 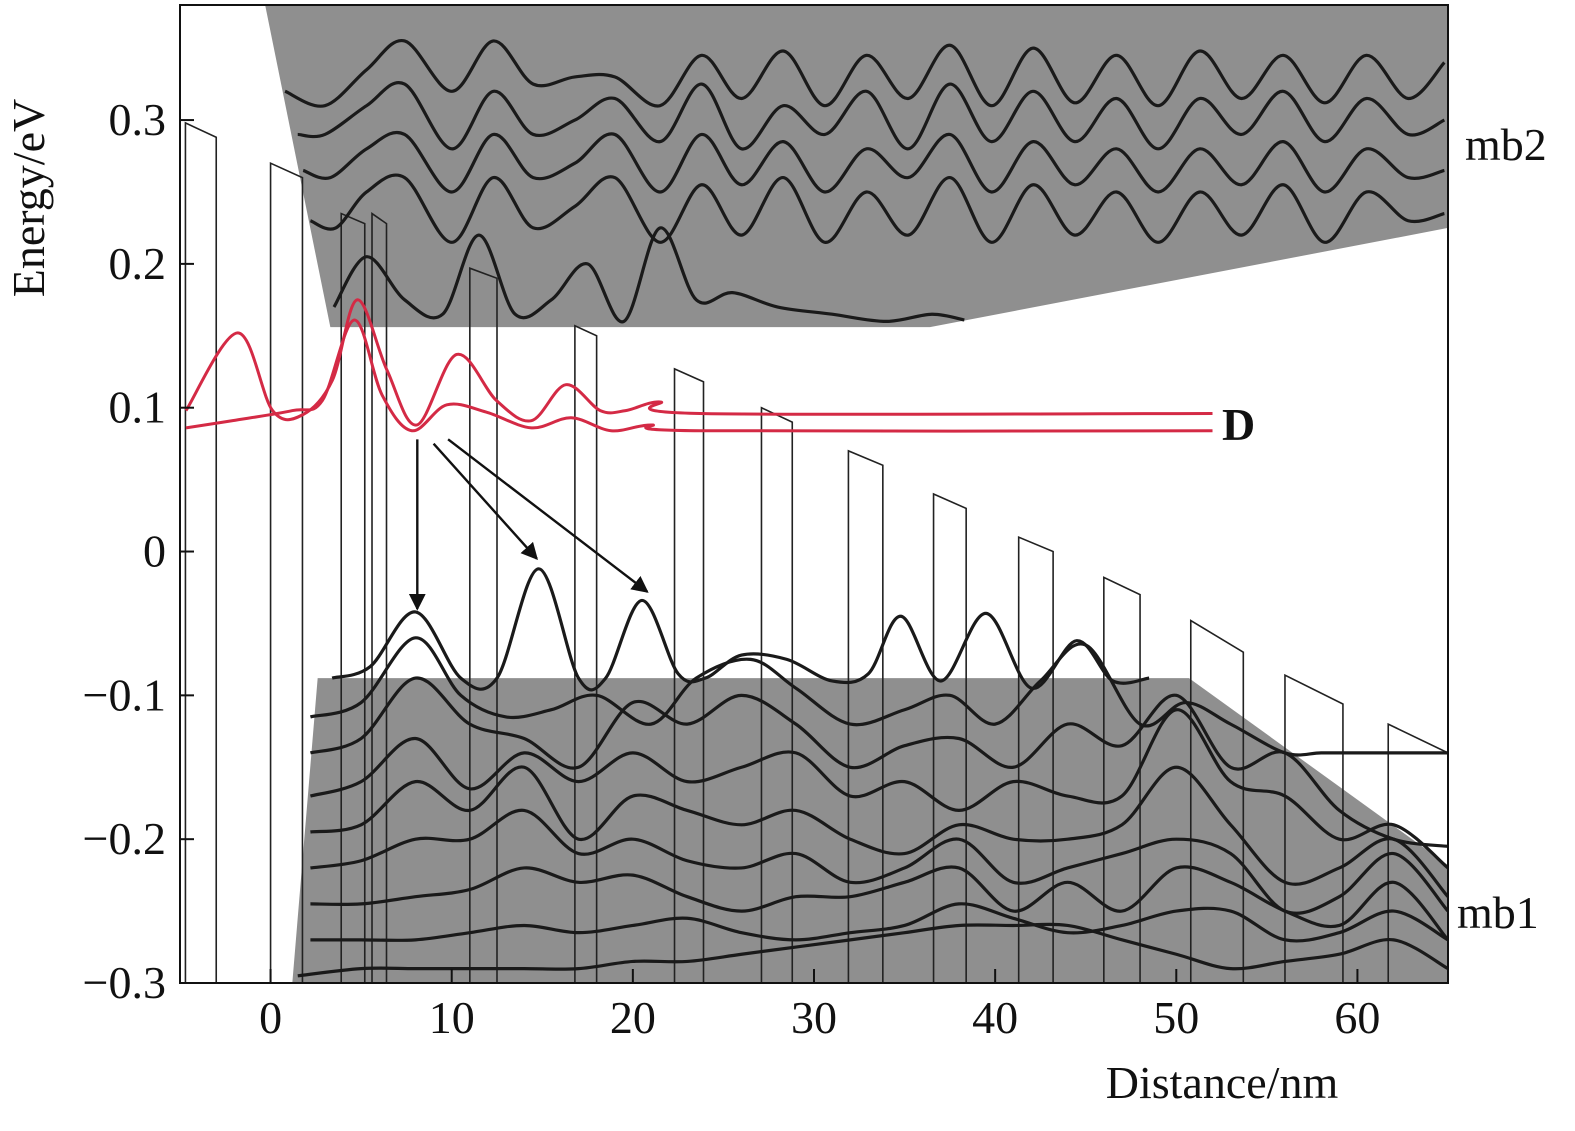 What do you see at coordinates (154, 551) in the screenshot?
I see `y-tick-label: 0` at bounding box center [154, 551].